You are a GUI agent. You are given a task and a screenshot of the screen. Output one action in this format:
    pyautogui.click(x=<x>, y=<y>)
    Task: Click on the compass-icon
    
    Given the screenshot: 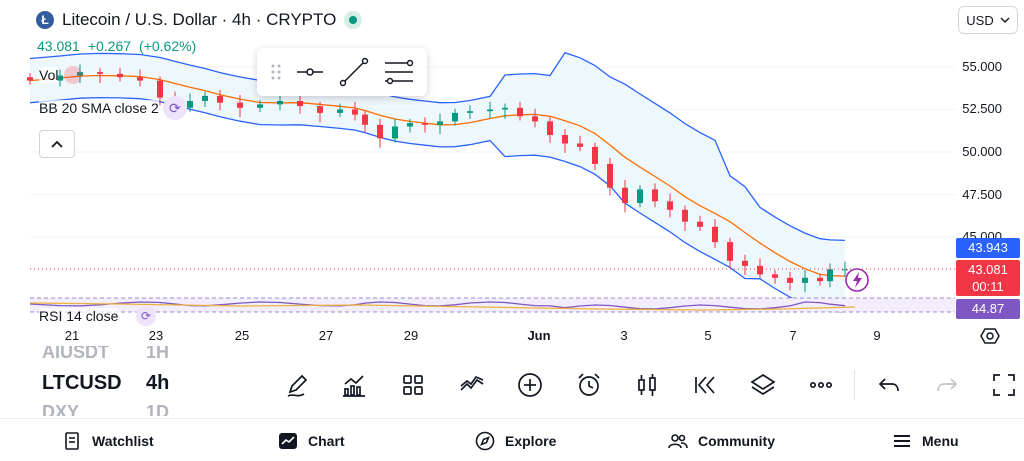 What is the action you would take?
    pyautogui.click(x=485, y=441)
    